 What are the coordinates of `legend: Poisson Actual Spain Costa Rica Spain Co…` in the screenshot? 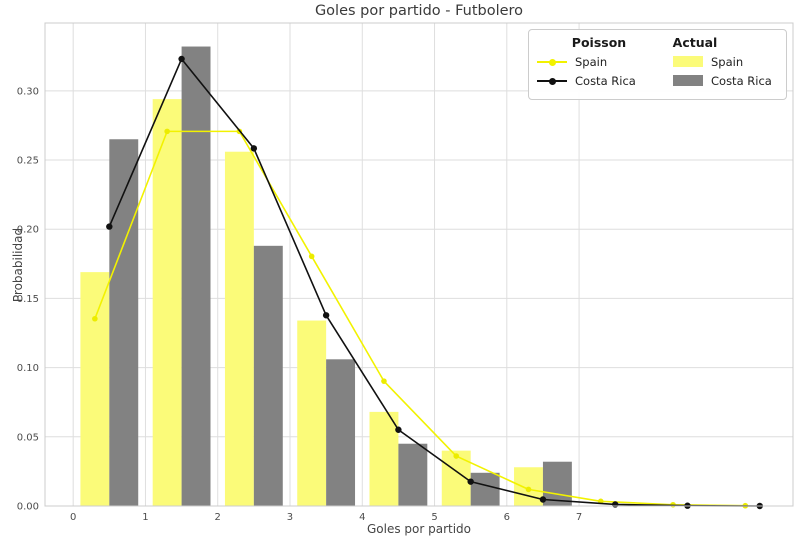 It's located at (657, 64).